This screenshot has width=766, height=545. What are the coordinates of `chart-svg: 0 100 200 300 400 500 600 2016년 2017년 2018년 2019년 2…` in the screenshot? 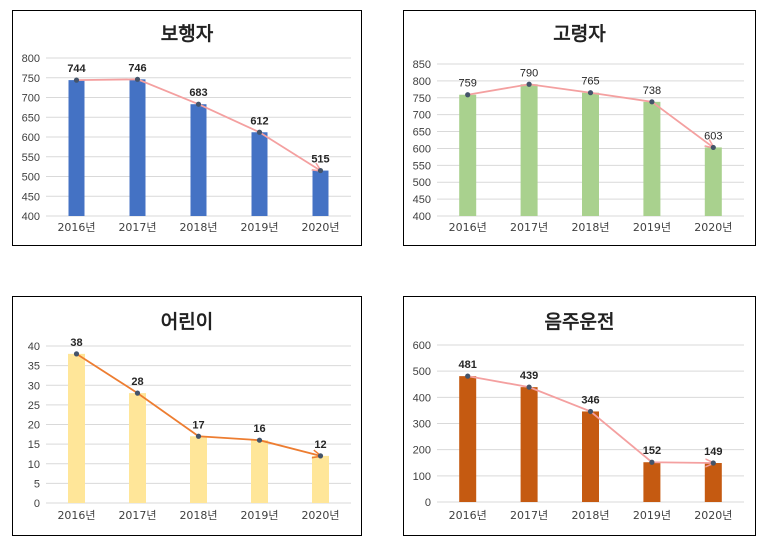 It's located at (578, 431).